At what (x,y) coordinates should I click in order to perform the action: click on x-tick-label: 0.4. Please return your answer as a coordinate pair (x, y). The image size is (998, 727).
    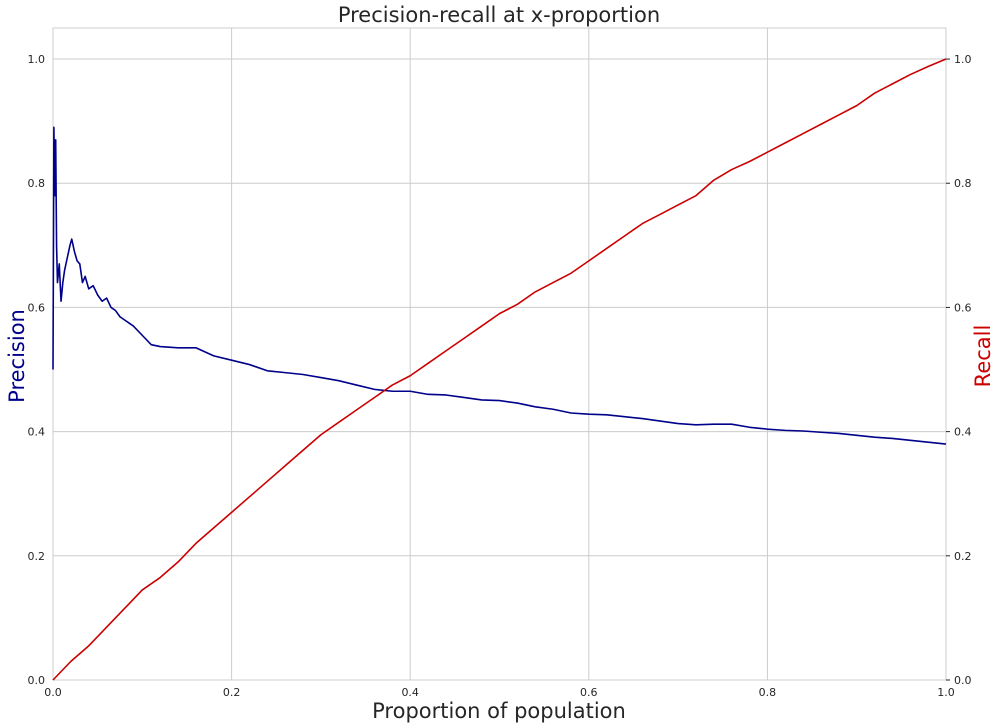
    Looking at the image, I should click on (410, 692).